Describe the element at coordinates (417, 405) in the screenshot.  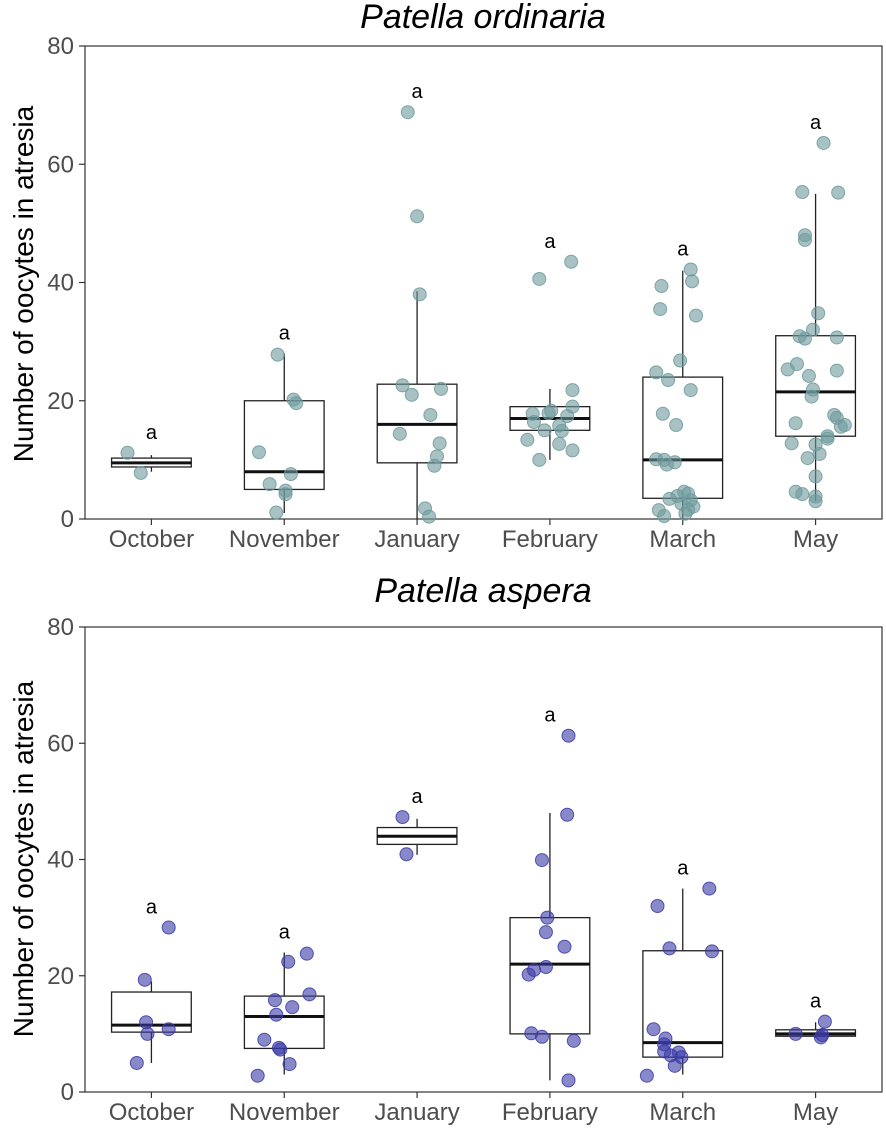
I see `box-january` at that location.